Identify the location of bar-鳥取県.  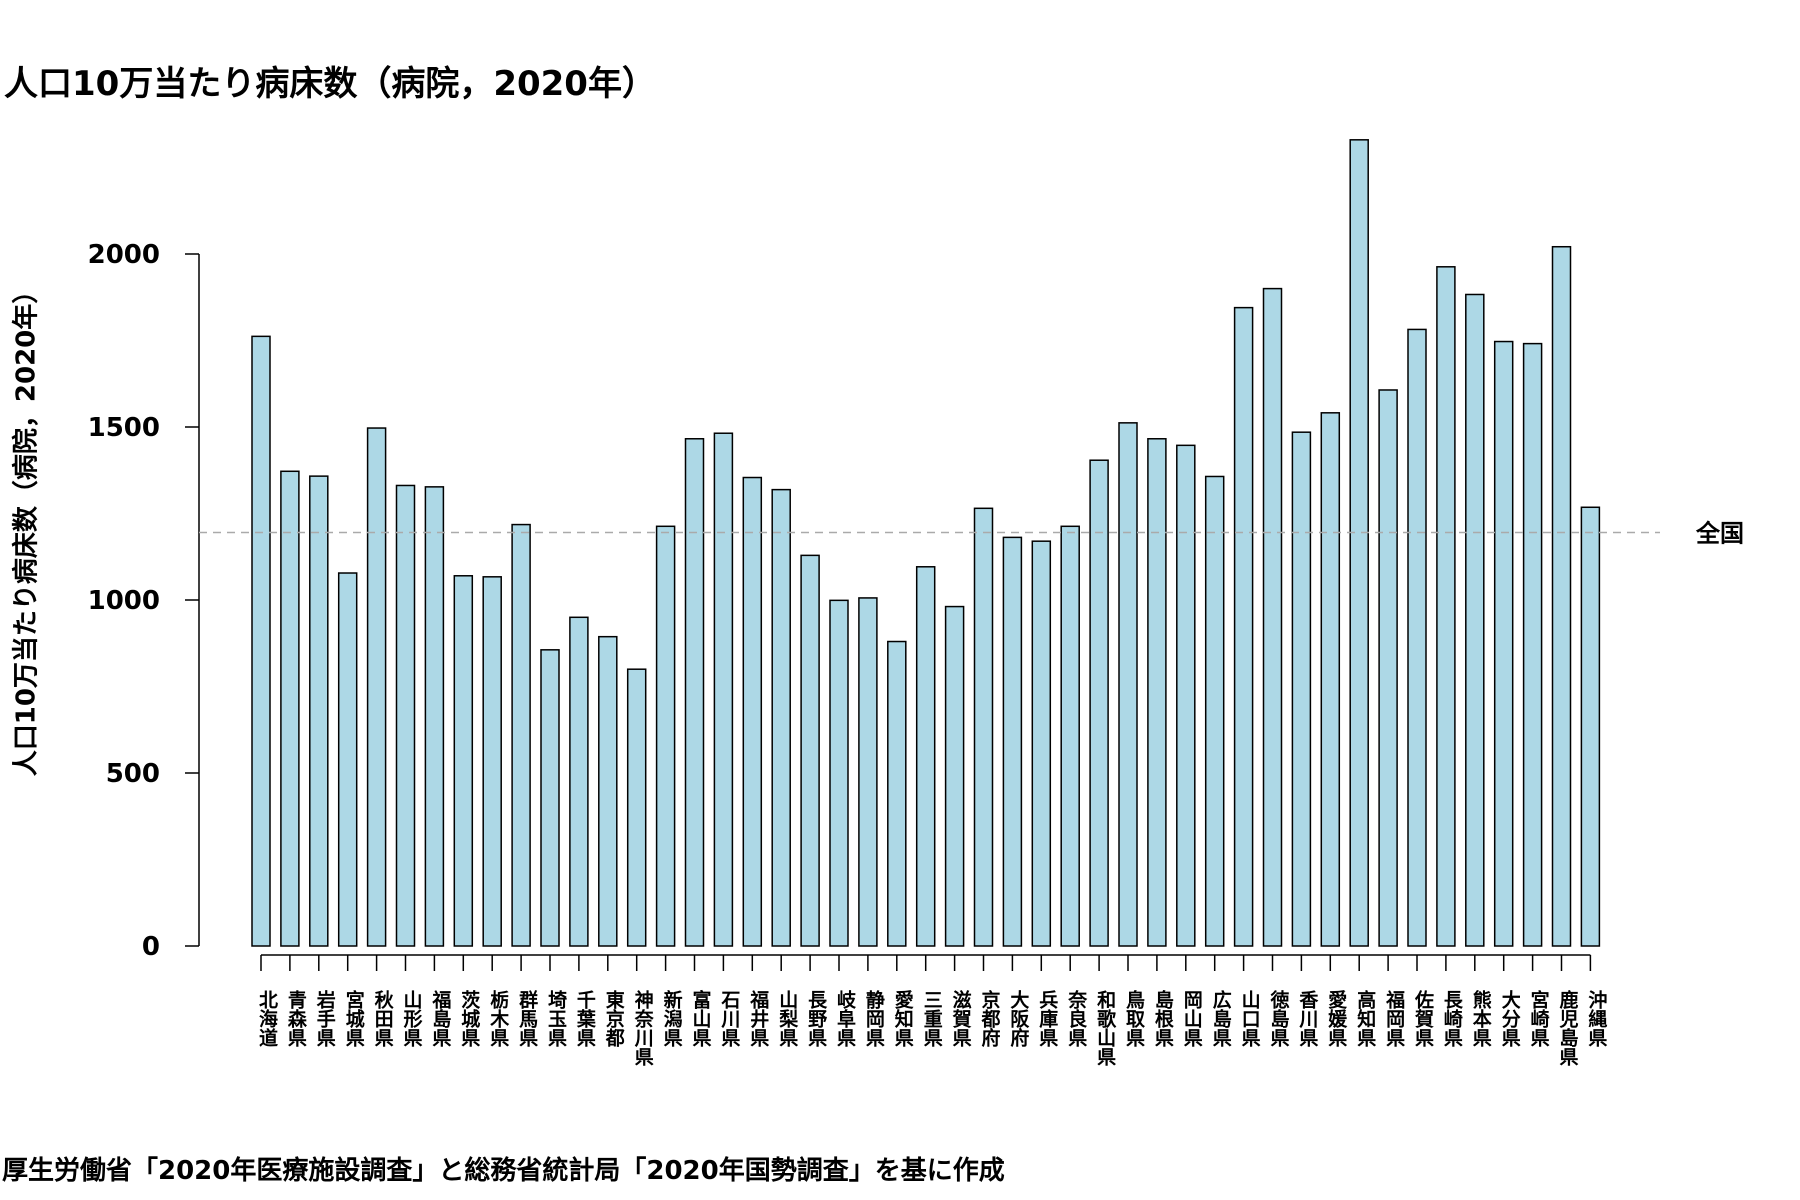
(1128, 684).